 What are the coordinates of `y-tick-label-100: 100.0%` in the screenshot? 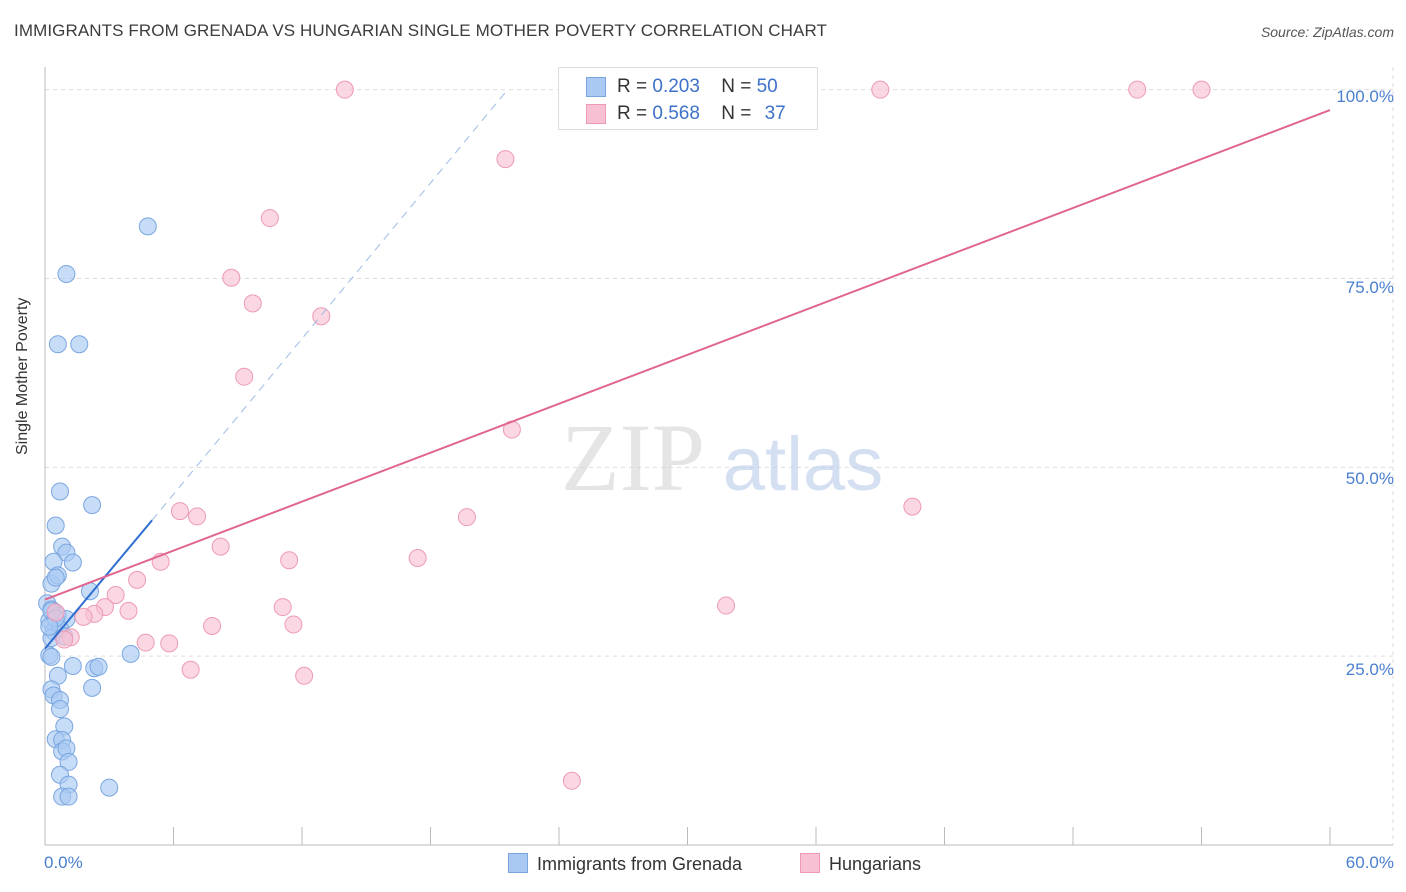 It's located at (1365, 96).